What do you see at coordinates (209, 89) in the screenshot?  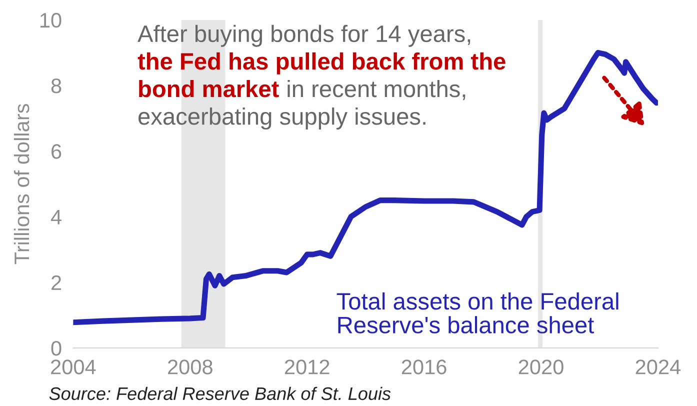 I see `annotation: bond market` at bounding box center [209, 89].